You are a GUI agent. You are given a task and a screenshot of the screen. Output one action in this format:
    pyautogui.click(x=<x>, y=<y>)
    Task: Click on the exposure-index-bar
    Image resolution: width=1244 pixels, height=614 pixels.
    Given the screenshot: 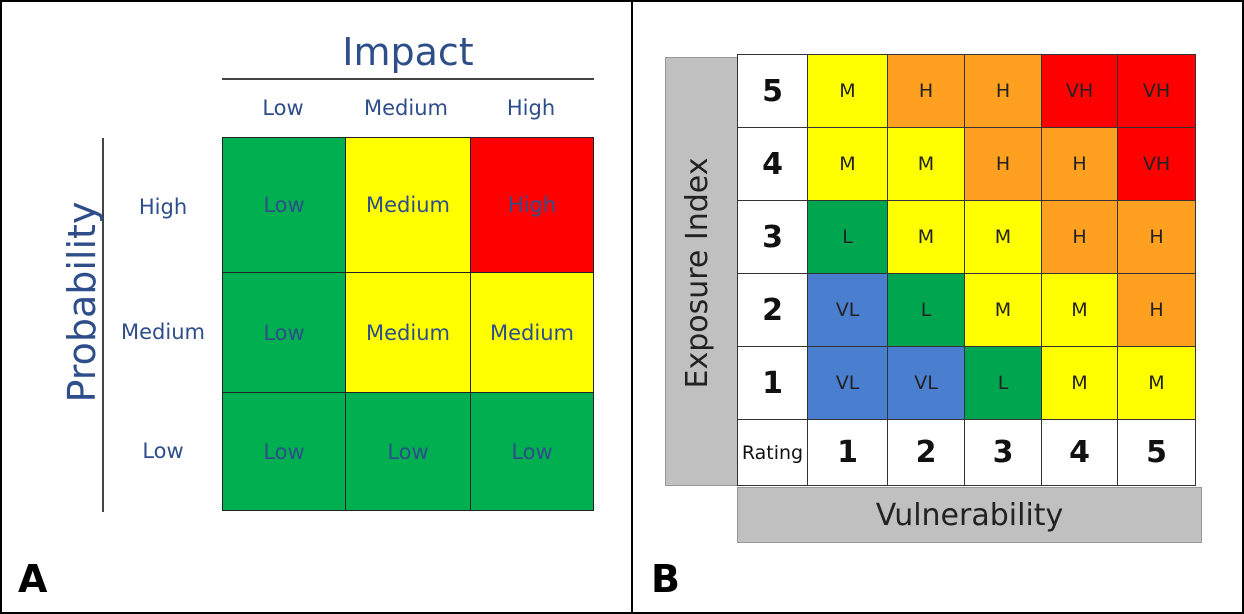 What is the action you would take?
    pyautogui.click(x=702, y=271)
    